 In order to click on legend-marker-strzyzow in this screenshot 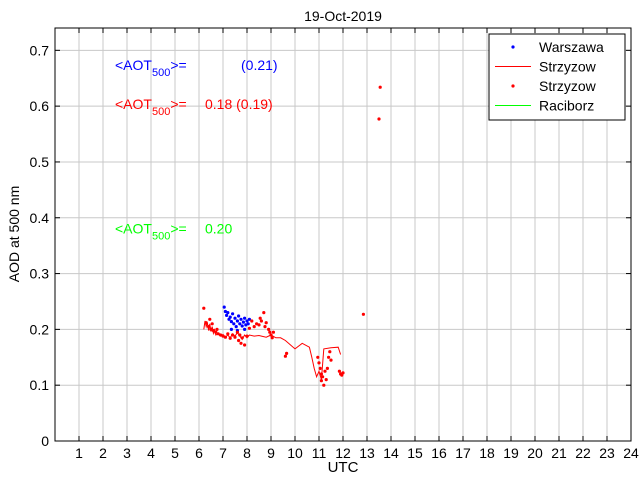, I will do `click(513, 86)`.